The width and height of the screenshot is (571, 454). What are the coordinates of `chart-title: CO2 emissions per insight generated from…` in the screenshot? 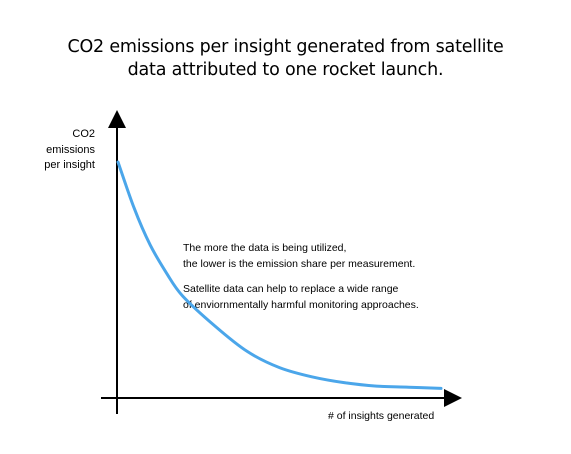 It's located at (285, 59).